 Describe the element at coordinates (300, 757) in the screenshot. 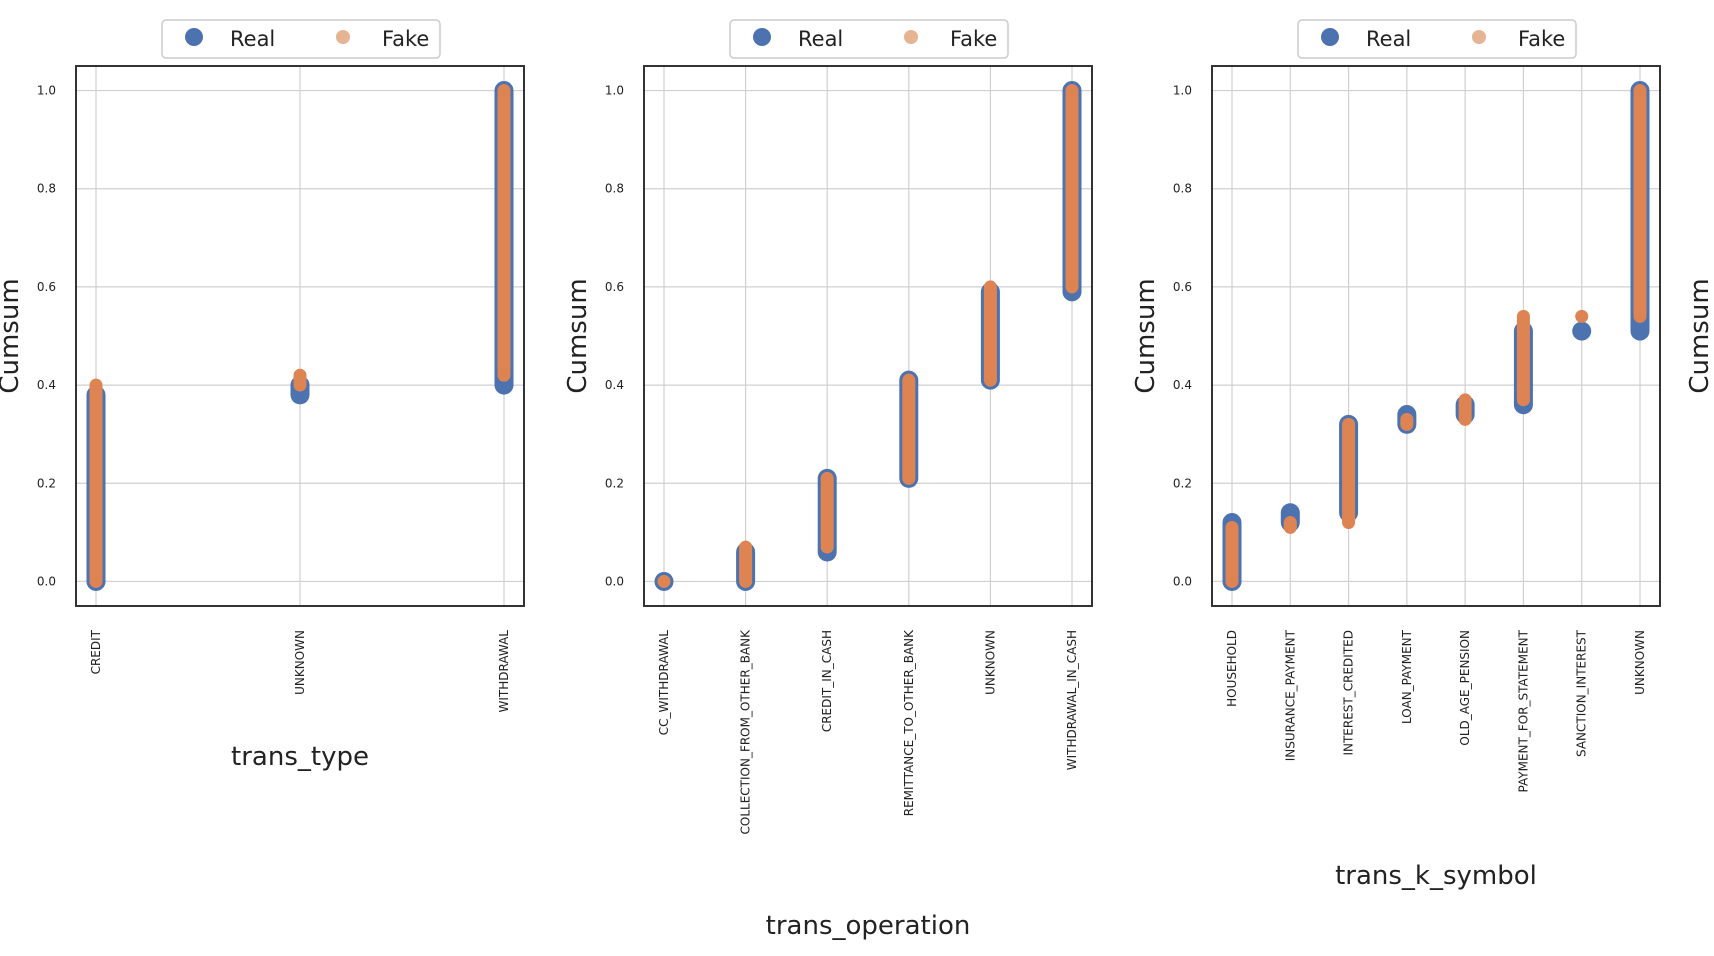

I see `x-axis-label: trans_type` at that location.